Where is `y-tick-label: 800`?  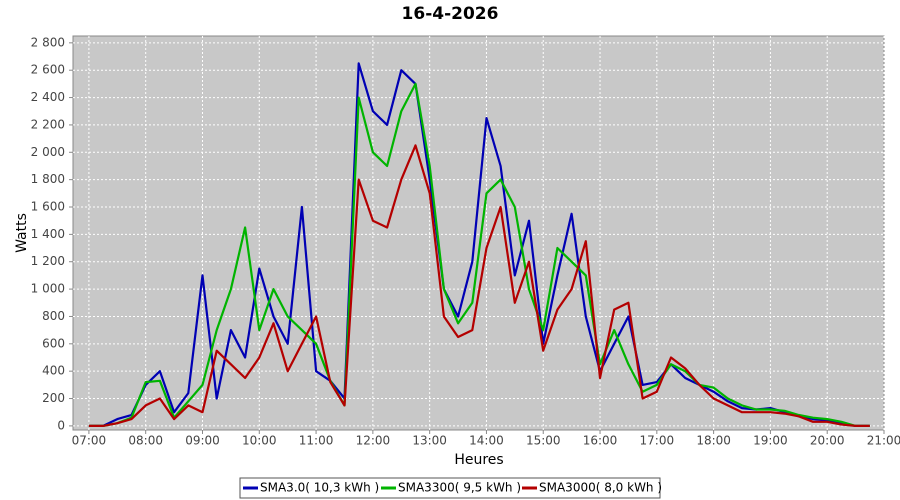
y-tick-label: 800 is located at coordinates (53, 316).